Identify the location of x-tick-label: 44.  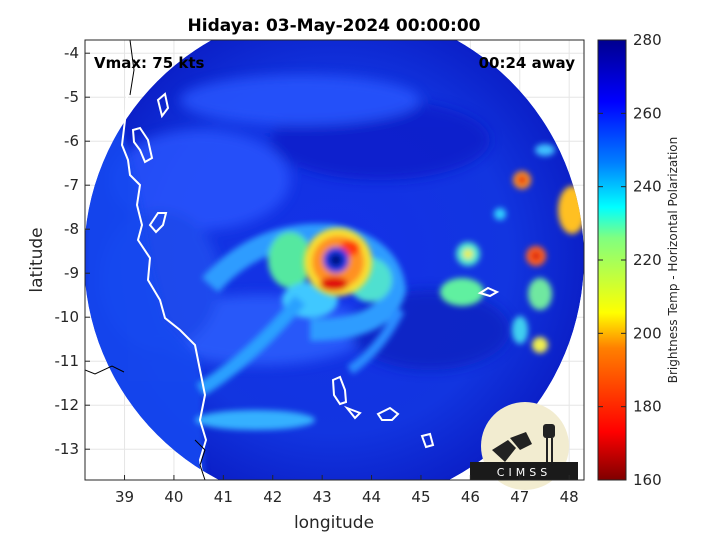
(371, 497).